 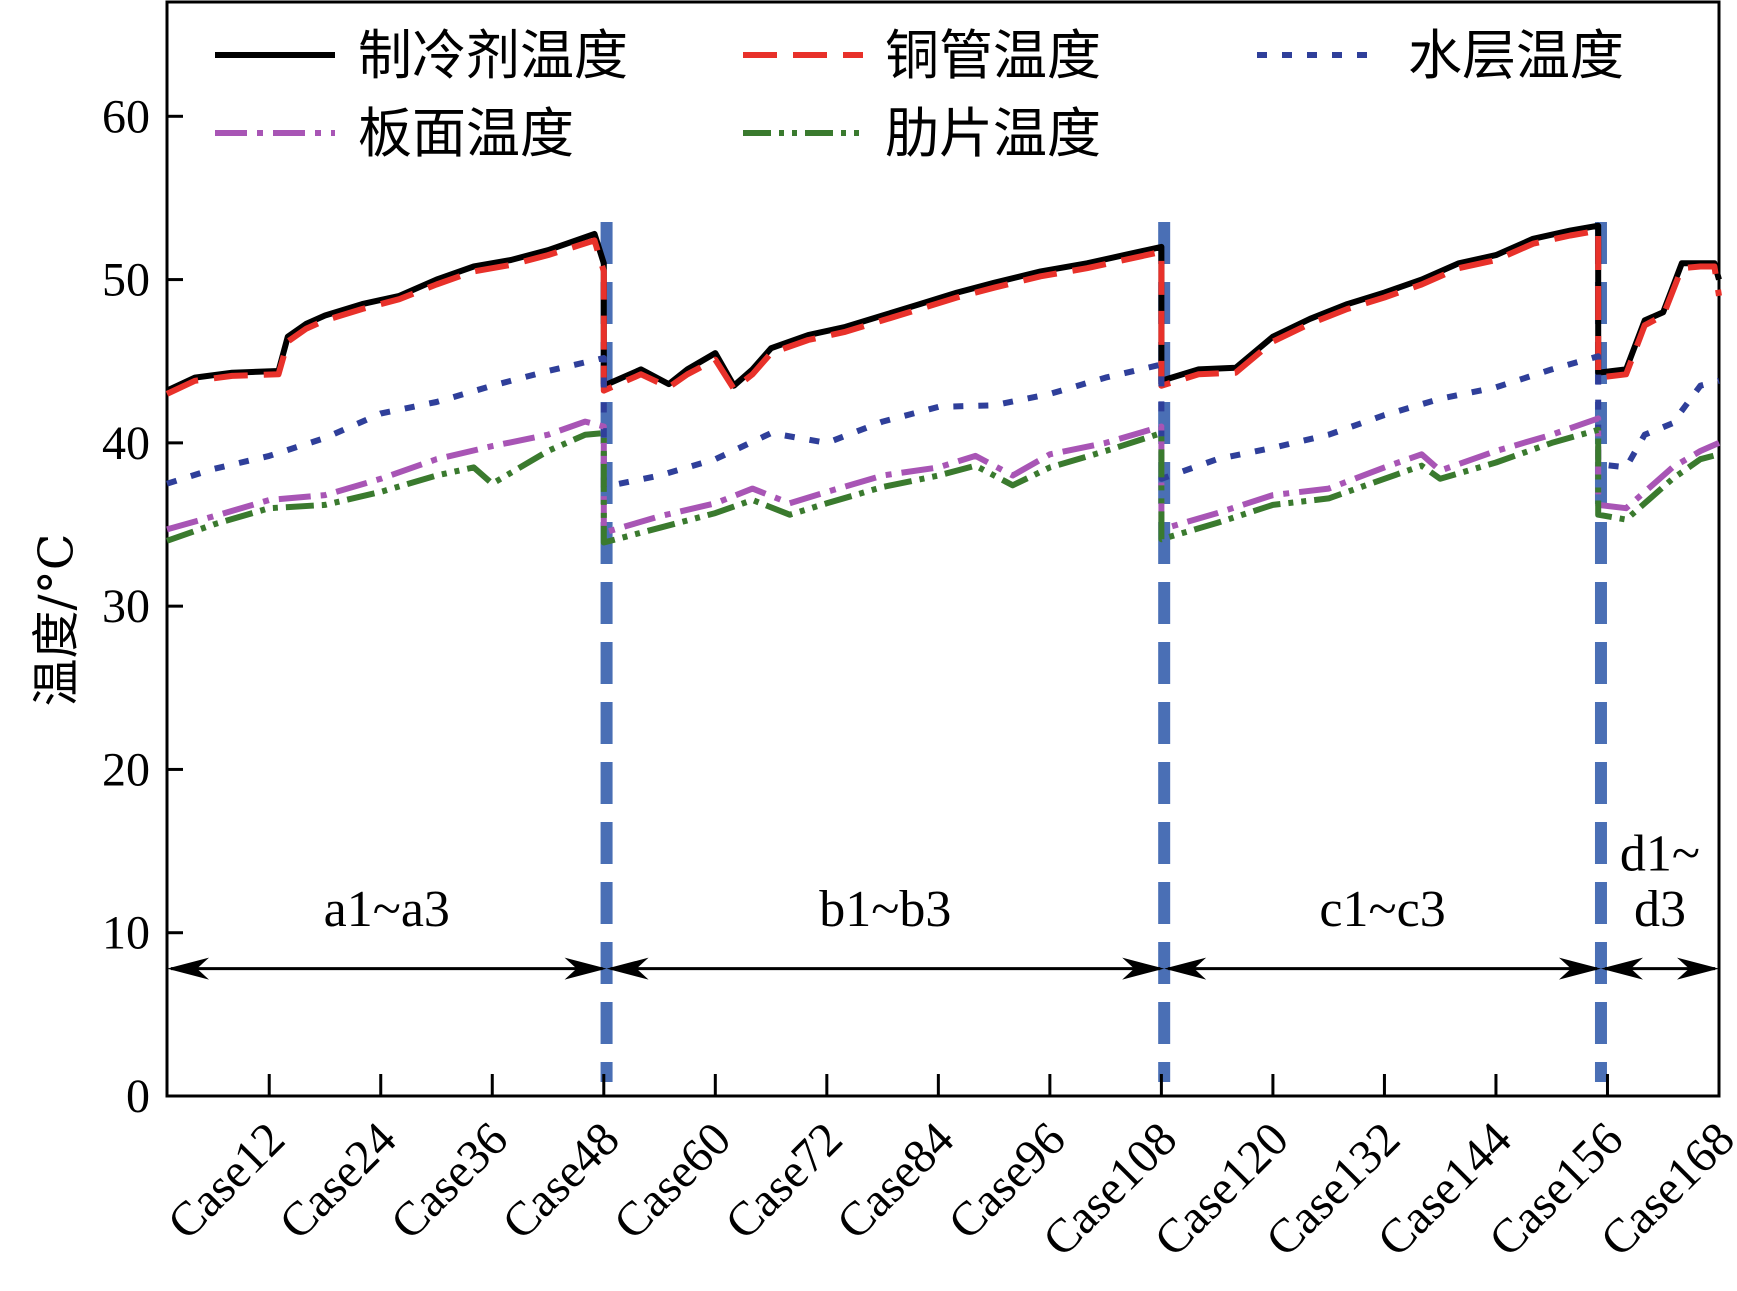 I want to click on region-label-4-line2: d3, so click(x=1660, y=909).